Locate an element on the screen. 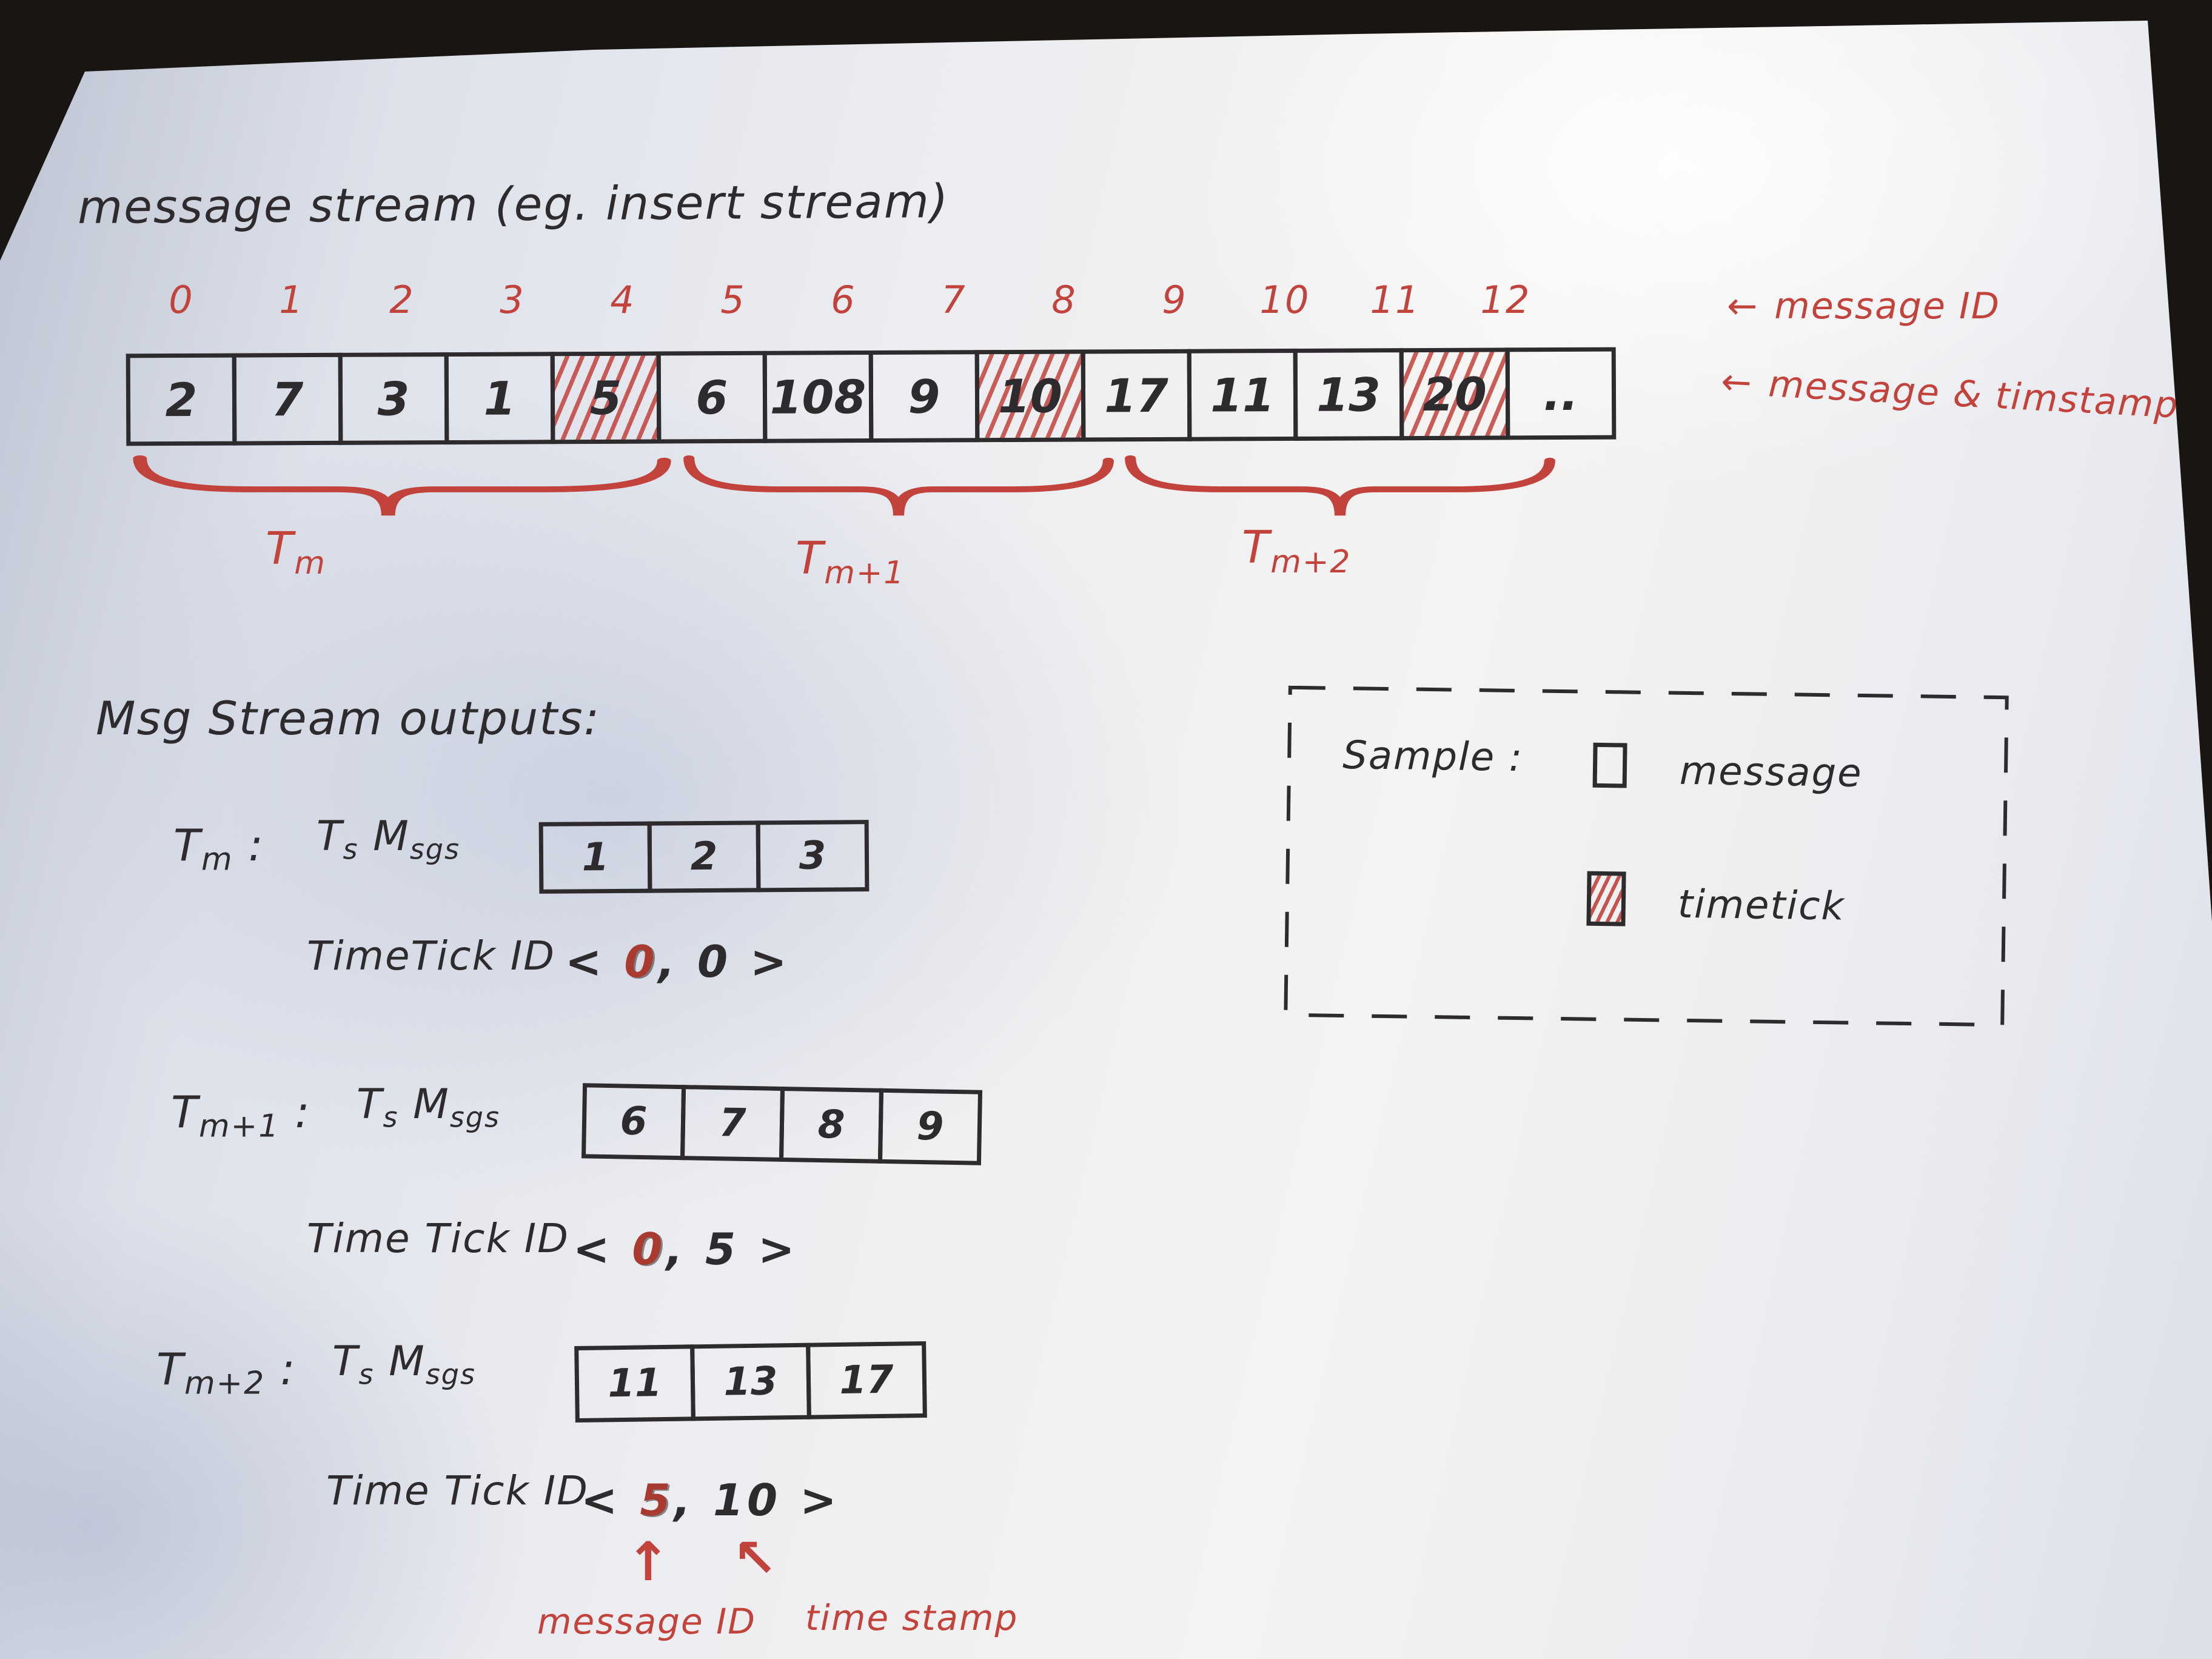 The height and width of the screenshot is (1659, 2212). stream-cell-value: 9 is located at coordinates (924, 396).